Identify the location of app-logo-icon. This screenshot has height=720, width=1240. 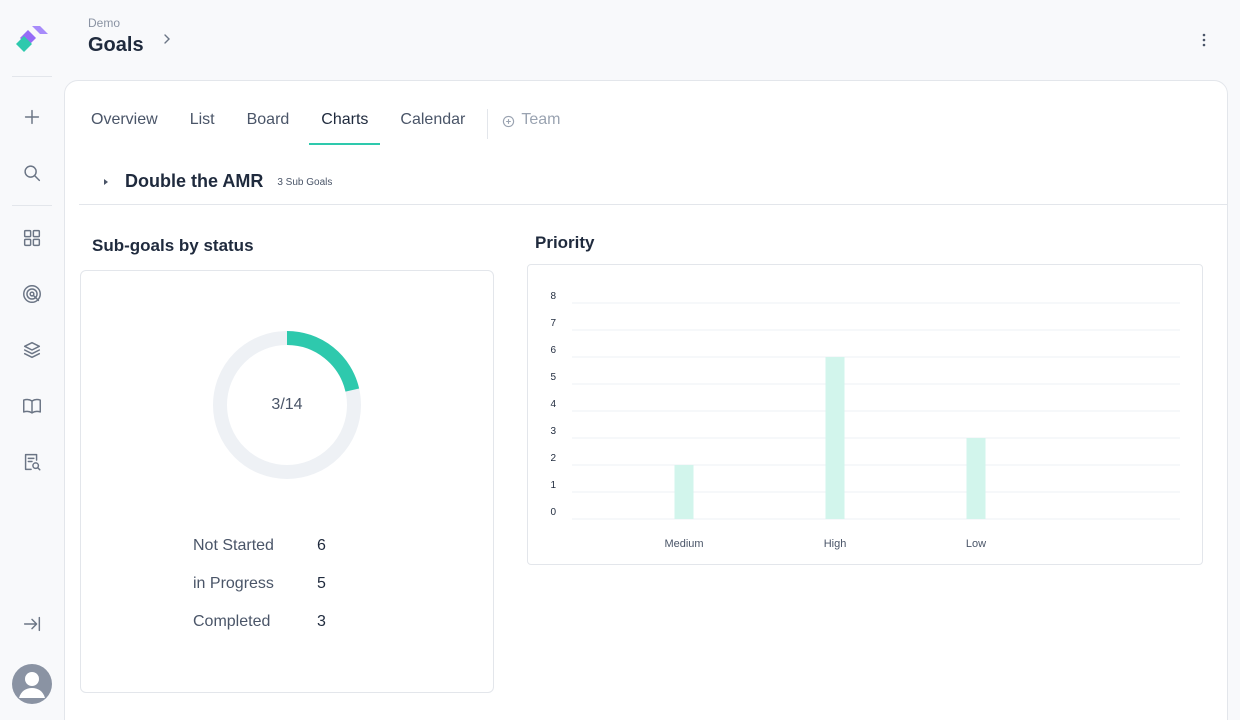
(32, 38).